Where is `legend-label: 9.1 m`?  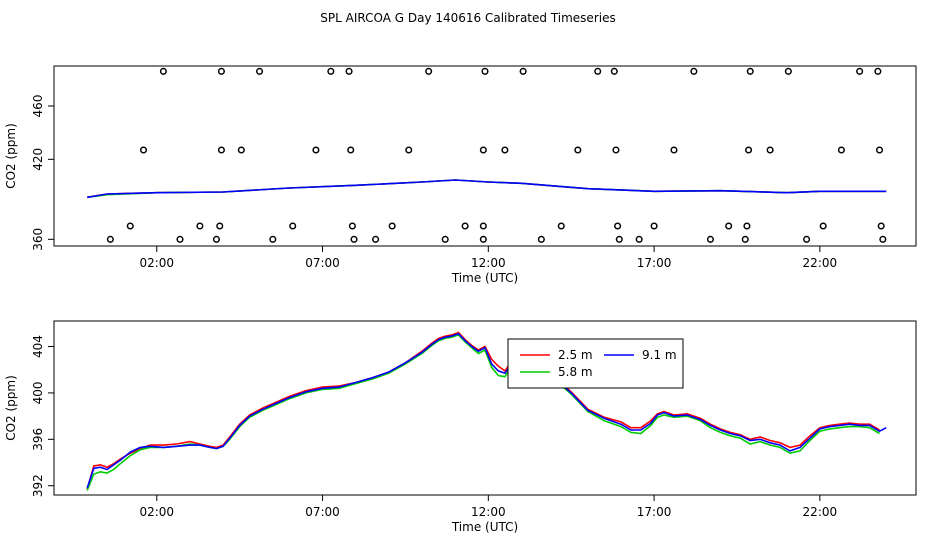 legend-label: 9.1 m is located at coordinates (659, 355).